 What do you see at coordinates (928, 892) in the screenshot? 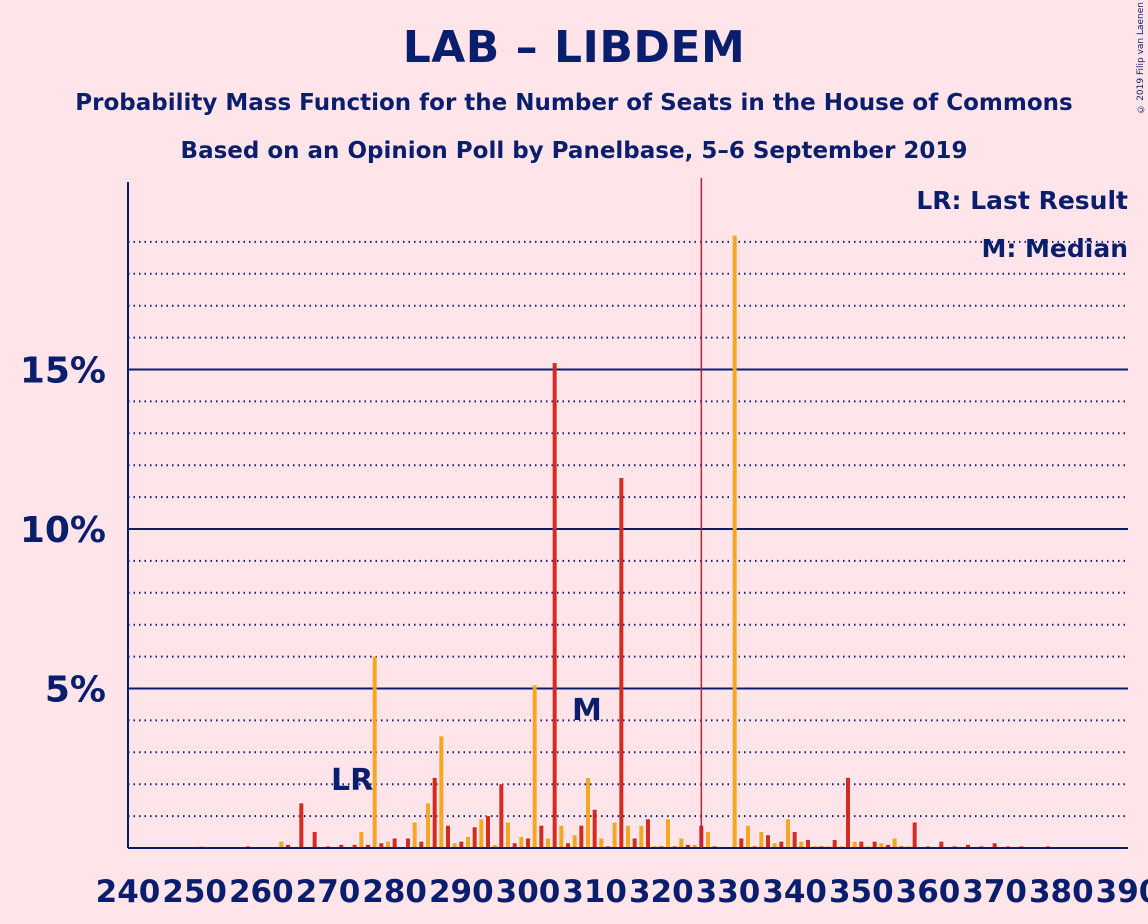
I see `x-tick-label: 360` at bounding box center [928, 892].